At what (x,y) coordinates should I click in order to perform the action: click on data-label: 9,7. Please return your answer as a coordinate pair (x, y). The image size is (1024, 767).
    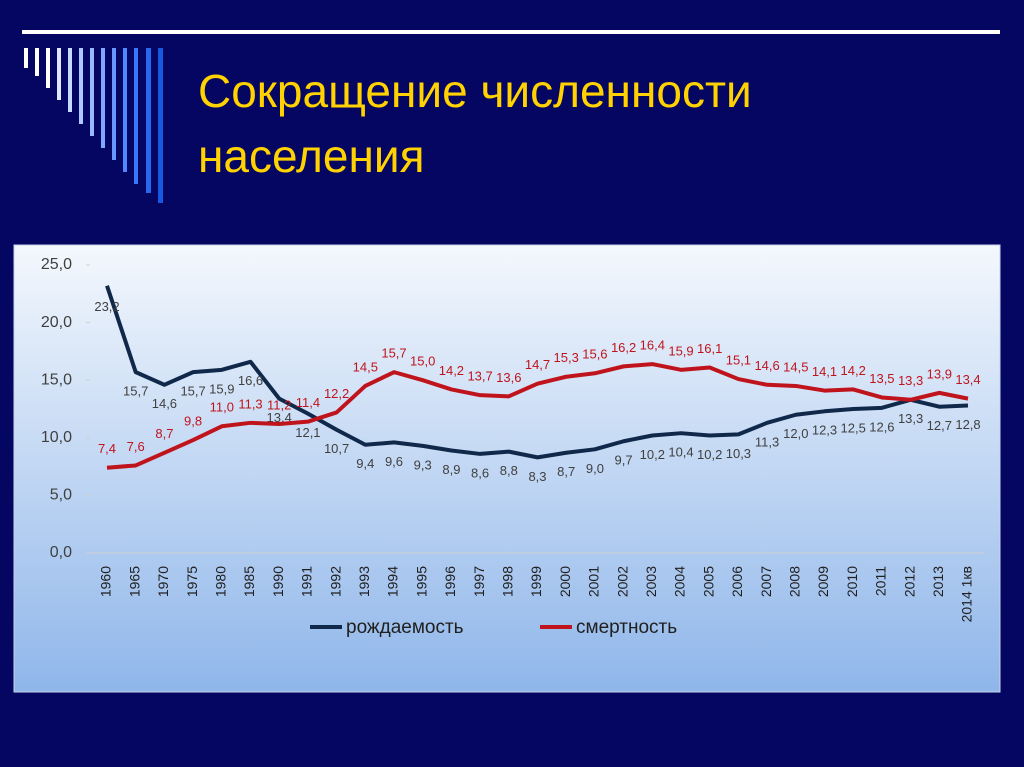
    Looking at the image, I should click on (624, 460).